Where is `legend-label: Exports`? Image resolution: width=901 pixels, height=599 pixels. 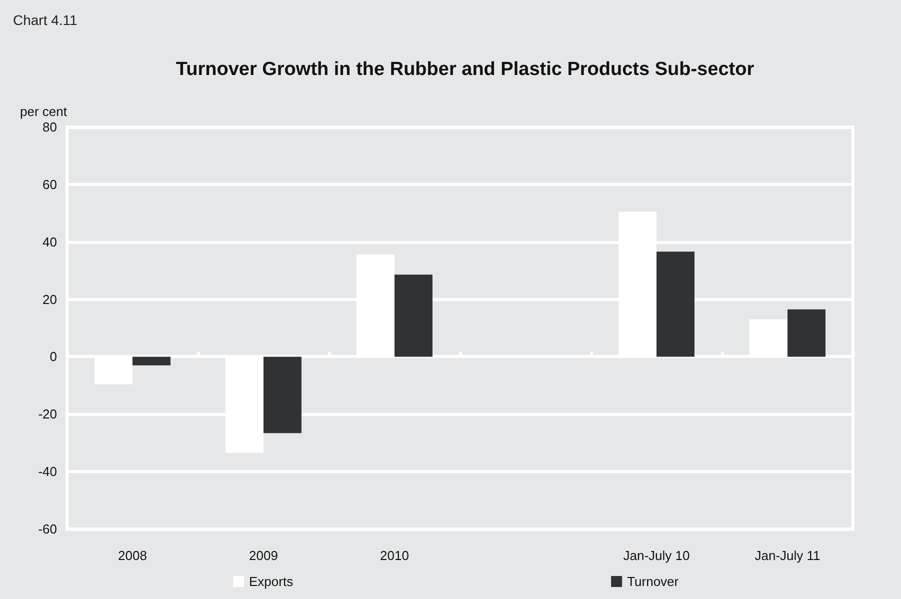
legend-label: Exports is located at coordinates (271, 581).